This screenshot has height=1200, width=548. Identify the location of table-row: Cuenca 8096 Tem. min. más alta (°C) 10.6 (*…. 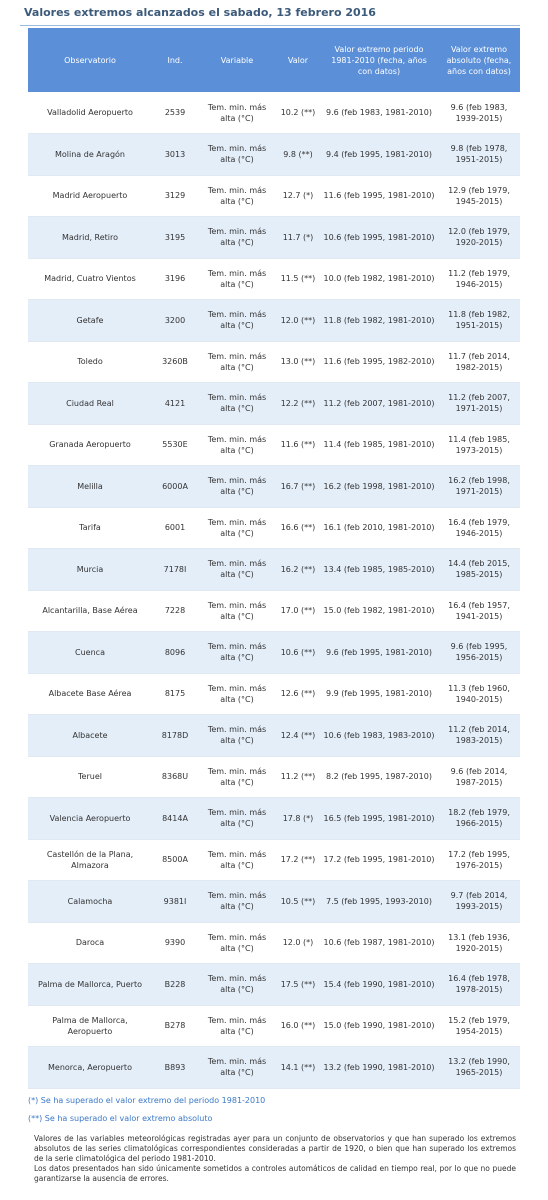
(274, 652).